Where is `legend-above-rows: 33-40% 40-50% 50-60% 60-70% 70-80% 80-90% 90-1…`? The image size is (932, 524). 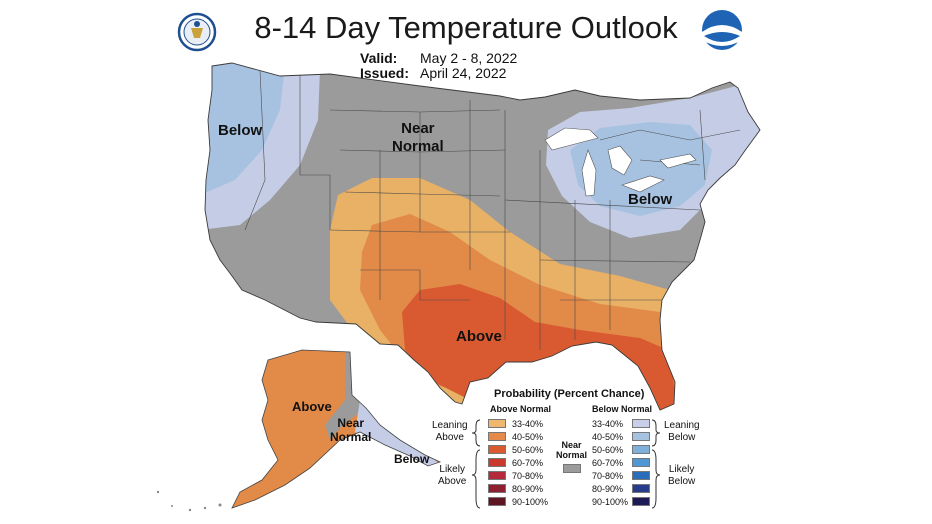 legend-above-rows: 33-40% 40-50% 50-60% 60-70% 70-80% 80-90% 90-1… is located at coordinates (519, 462).